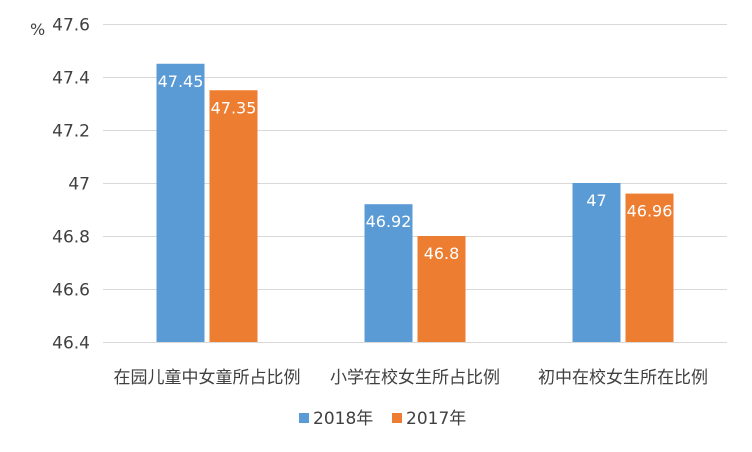 The image size is (752, 452). I want to click on y-tick-label: 47.6, so click(71, 26).